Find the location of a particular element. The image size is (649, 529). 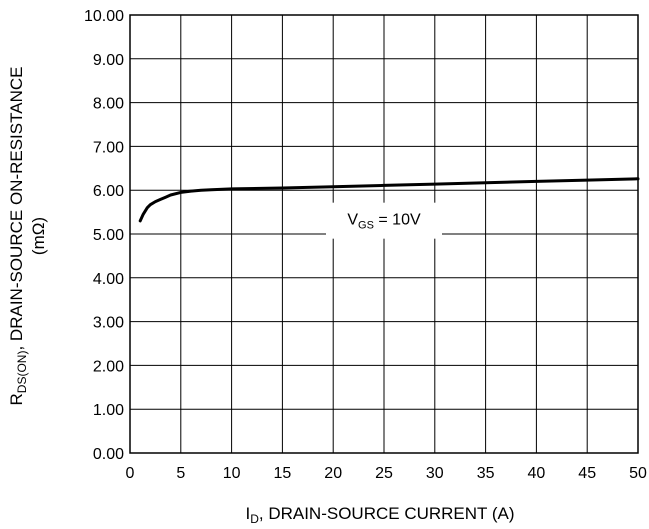

y-tick-label: 3.00 is located at coordinates (108, 323).